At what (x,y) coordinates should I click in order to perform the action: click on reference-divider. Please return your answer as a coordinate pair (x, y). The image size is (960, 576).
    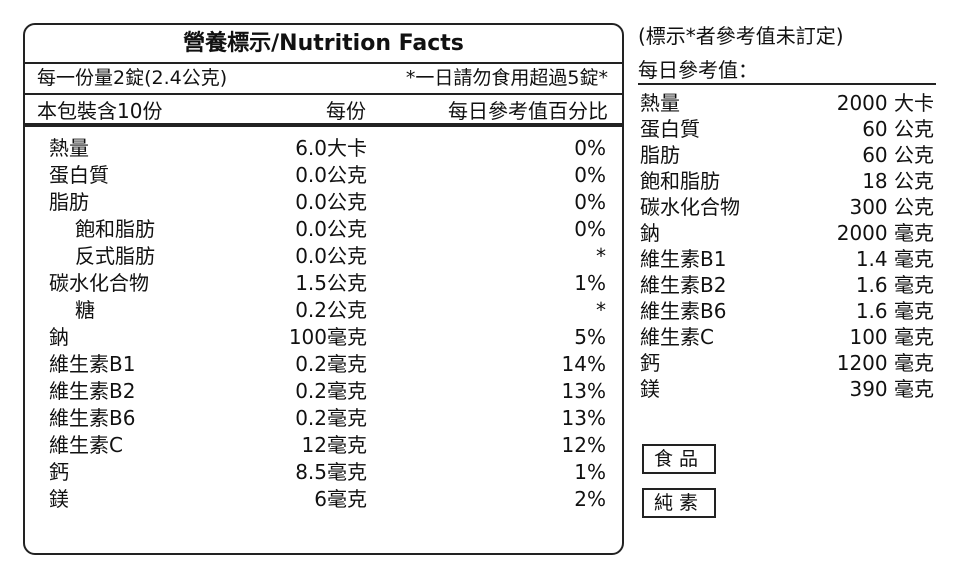
    Looking at the image, I should click on (787, 84).